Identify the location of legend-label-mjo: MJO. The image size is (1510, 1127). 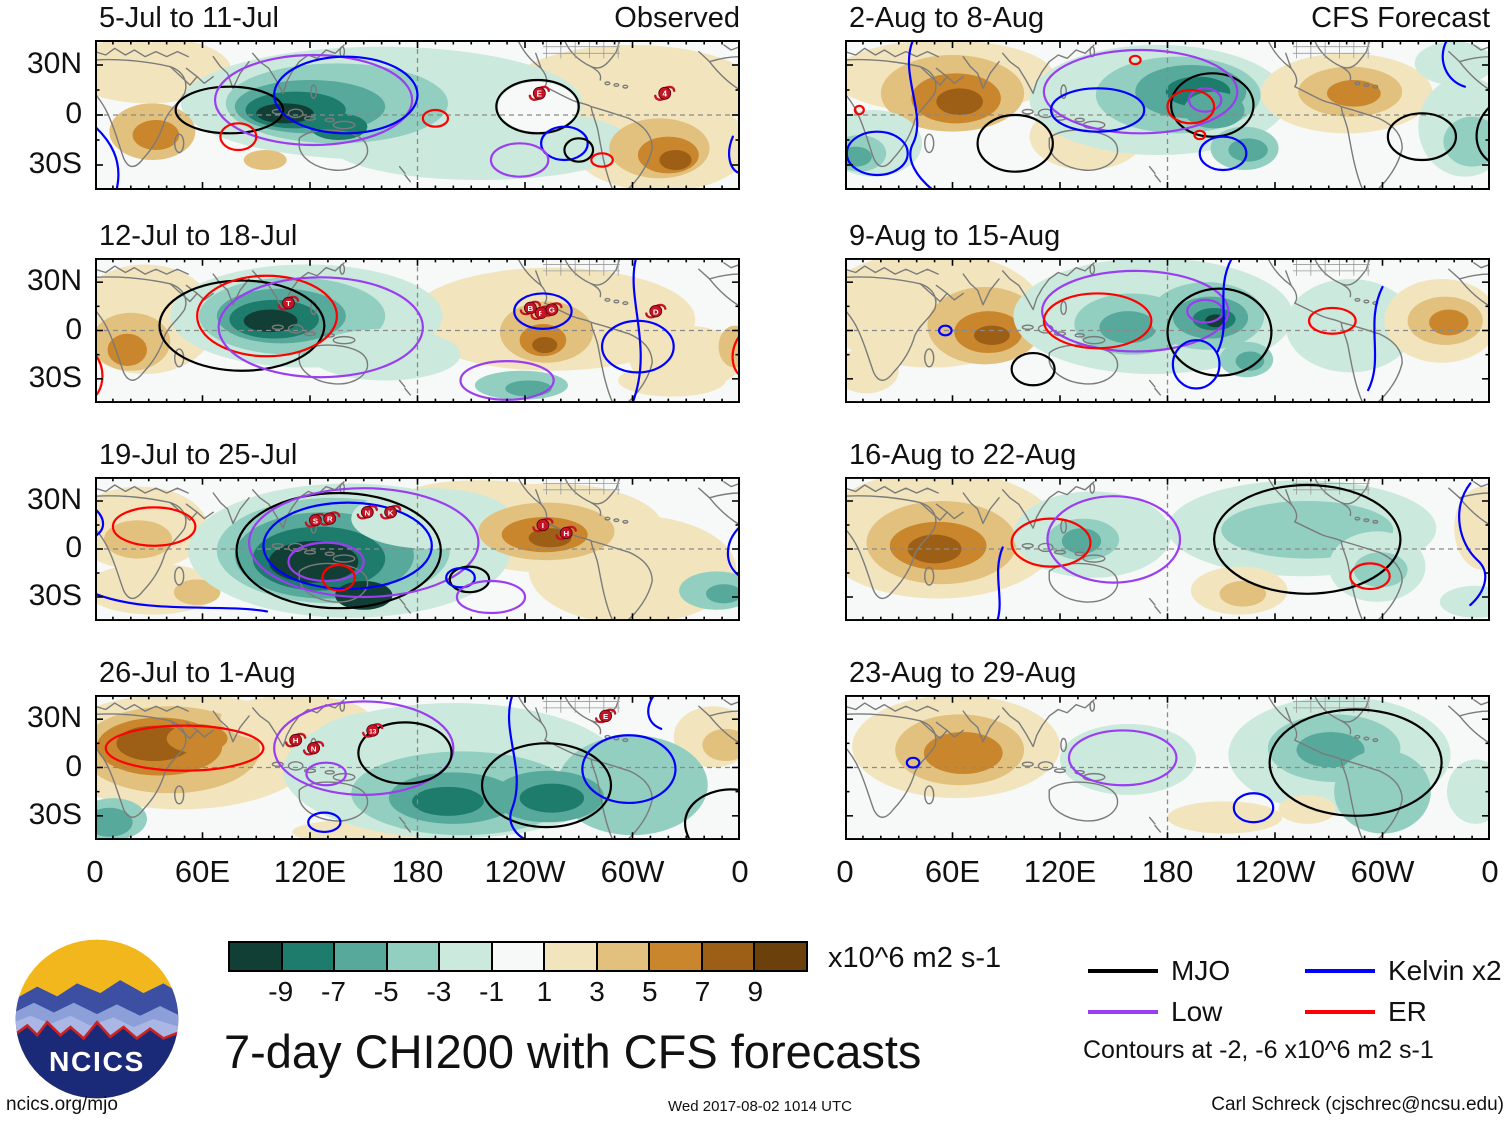
(1201, 970).